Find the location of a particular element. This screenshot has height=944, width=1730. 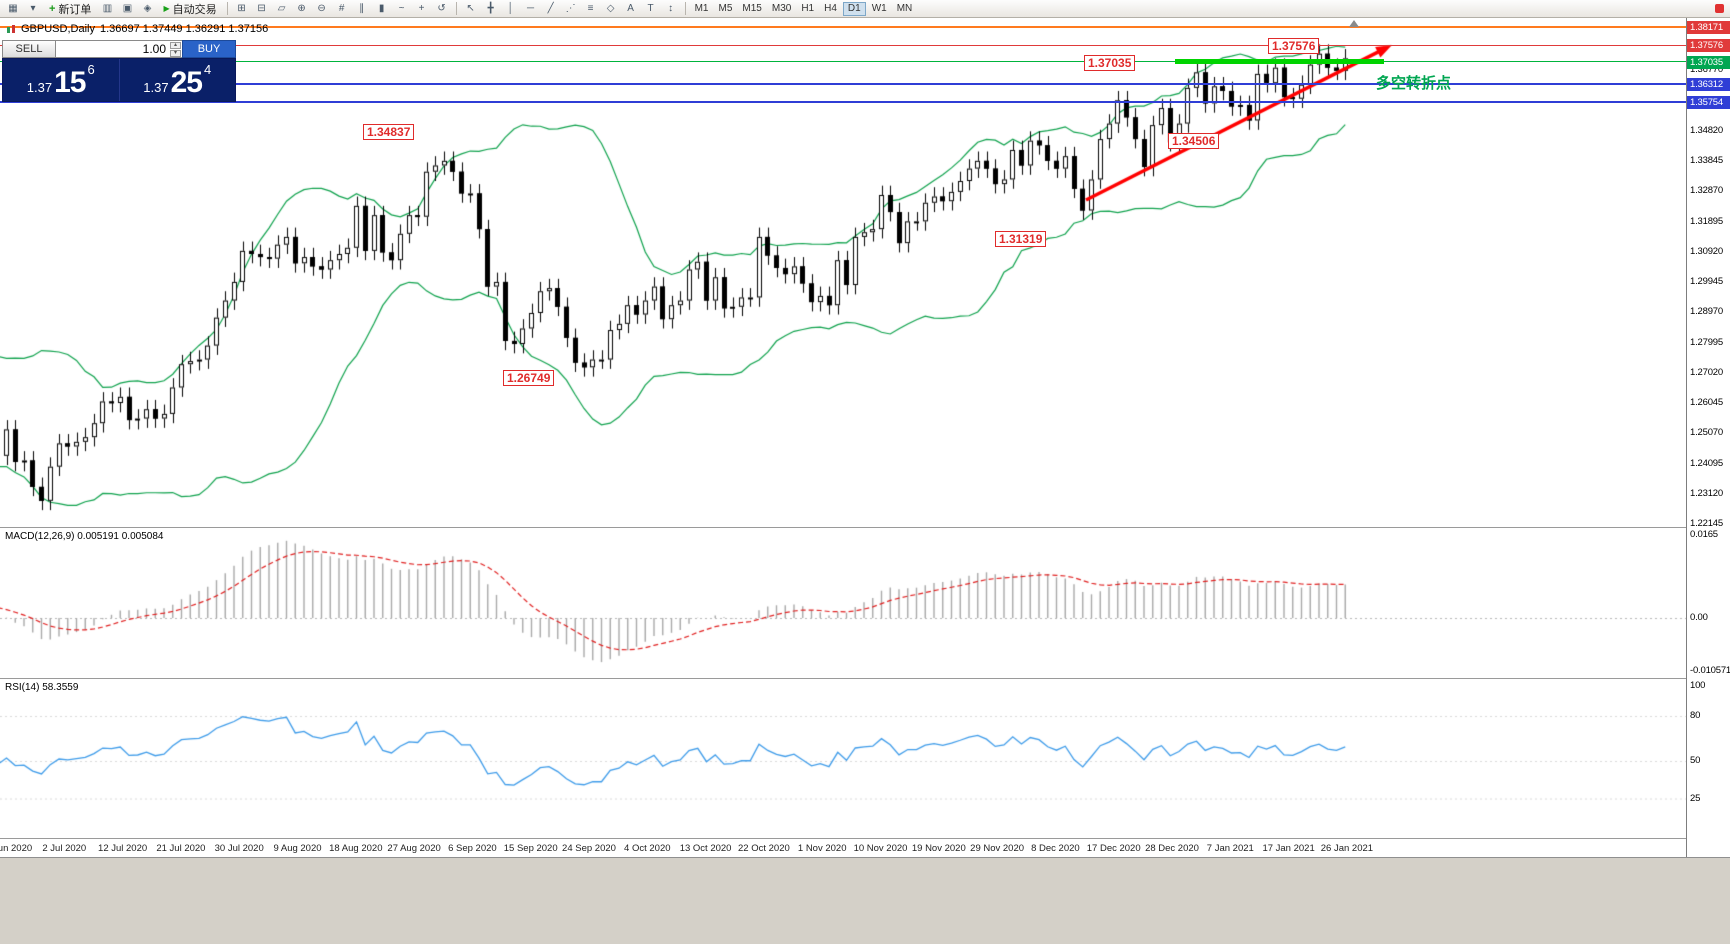

timeframe-m5: M5 is located at coordinates (725, 8).